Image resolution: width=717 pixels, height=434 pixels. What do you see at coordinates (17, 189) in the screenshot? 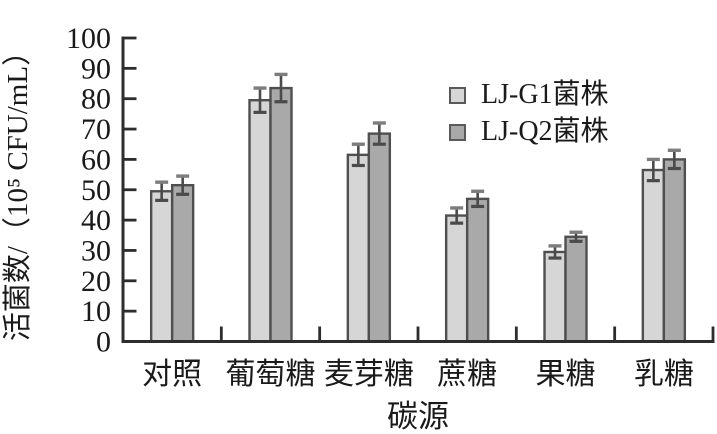
I see `y-axis-title: 活菌数/（10⁵ CFU/mL）` at bounding box center [17, 189].